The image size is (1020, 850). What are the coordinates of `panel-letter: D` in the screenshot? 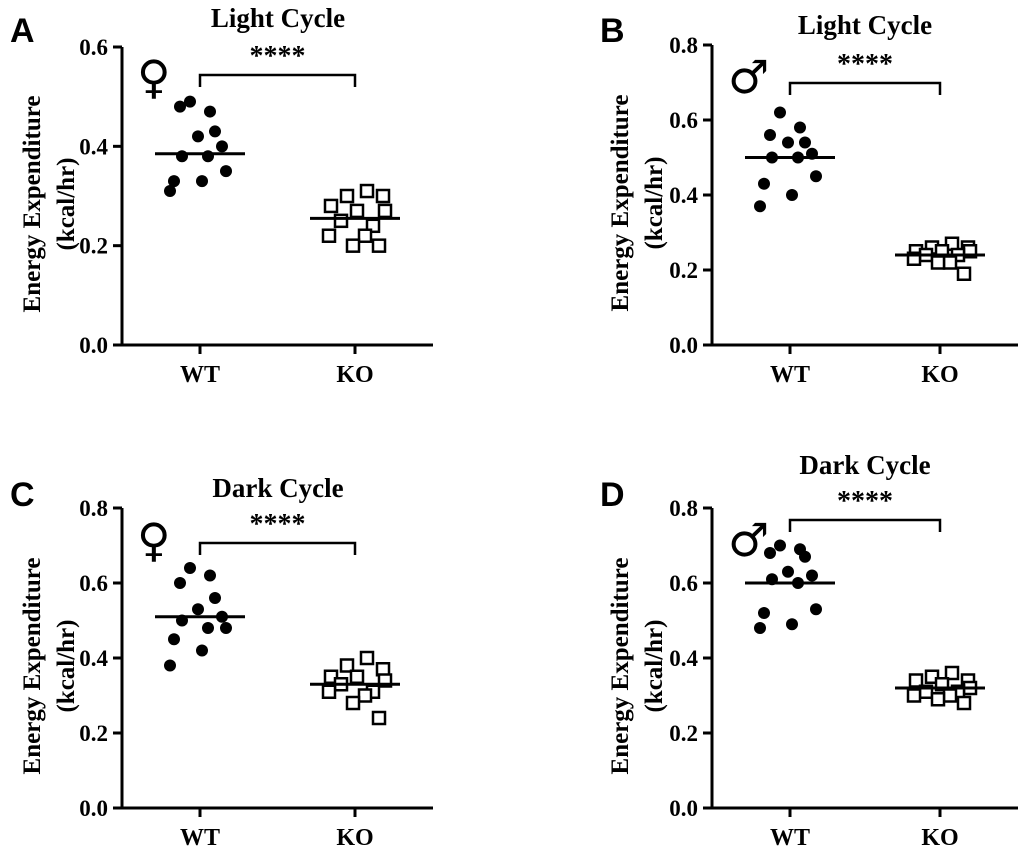 It's located at (612, 495).